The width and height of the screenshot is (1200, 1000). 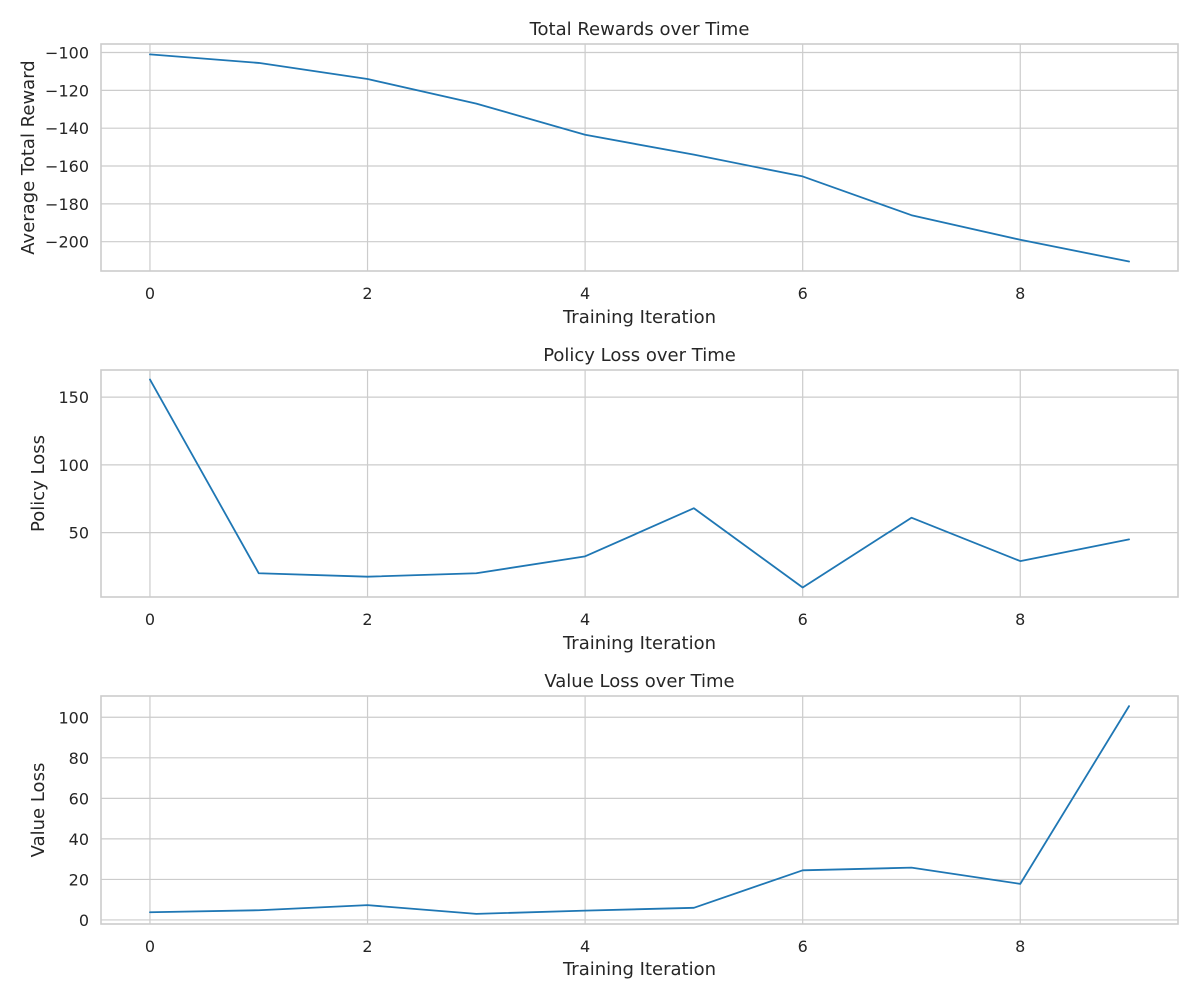 I want to click on y-tick-label: 40, so click(x=79, y=839).